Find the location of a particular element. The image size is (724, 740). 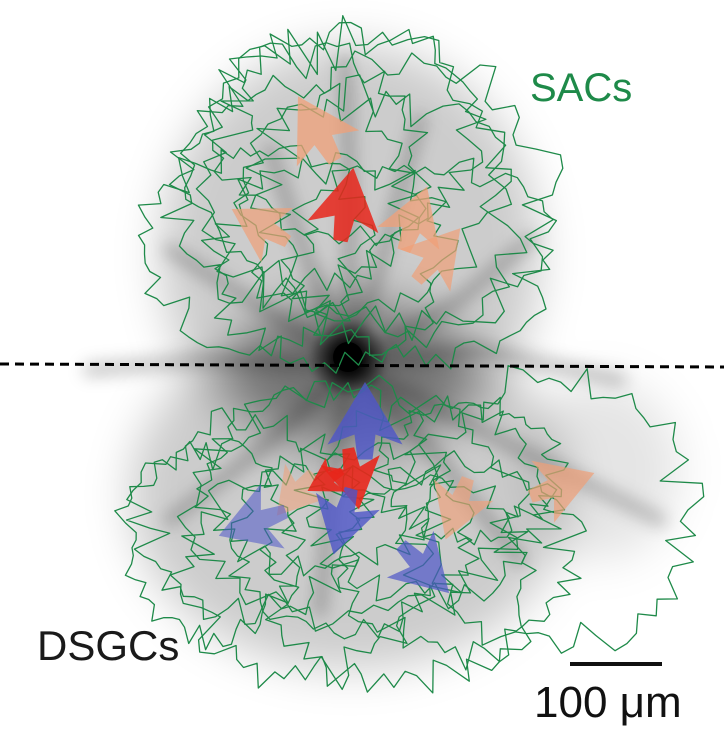

dashed-midline is located at coordinates (362, 365).